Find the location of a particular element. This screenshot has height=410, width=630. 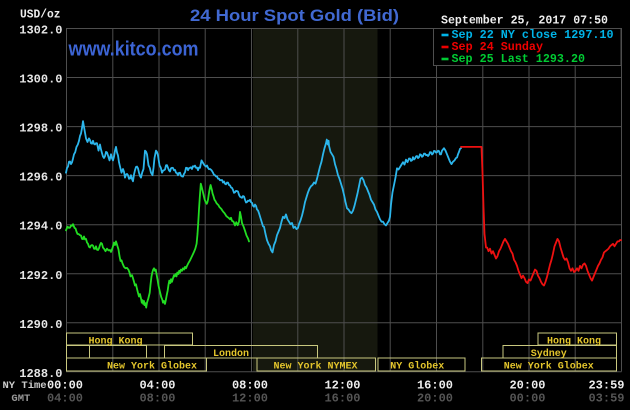

svg-text: September 25, 2017 07:50 is located at coordinates (524, 21).